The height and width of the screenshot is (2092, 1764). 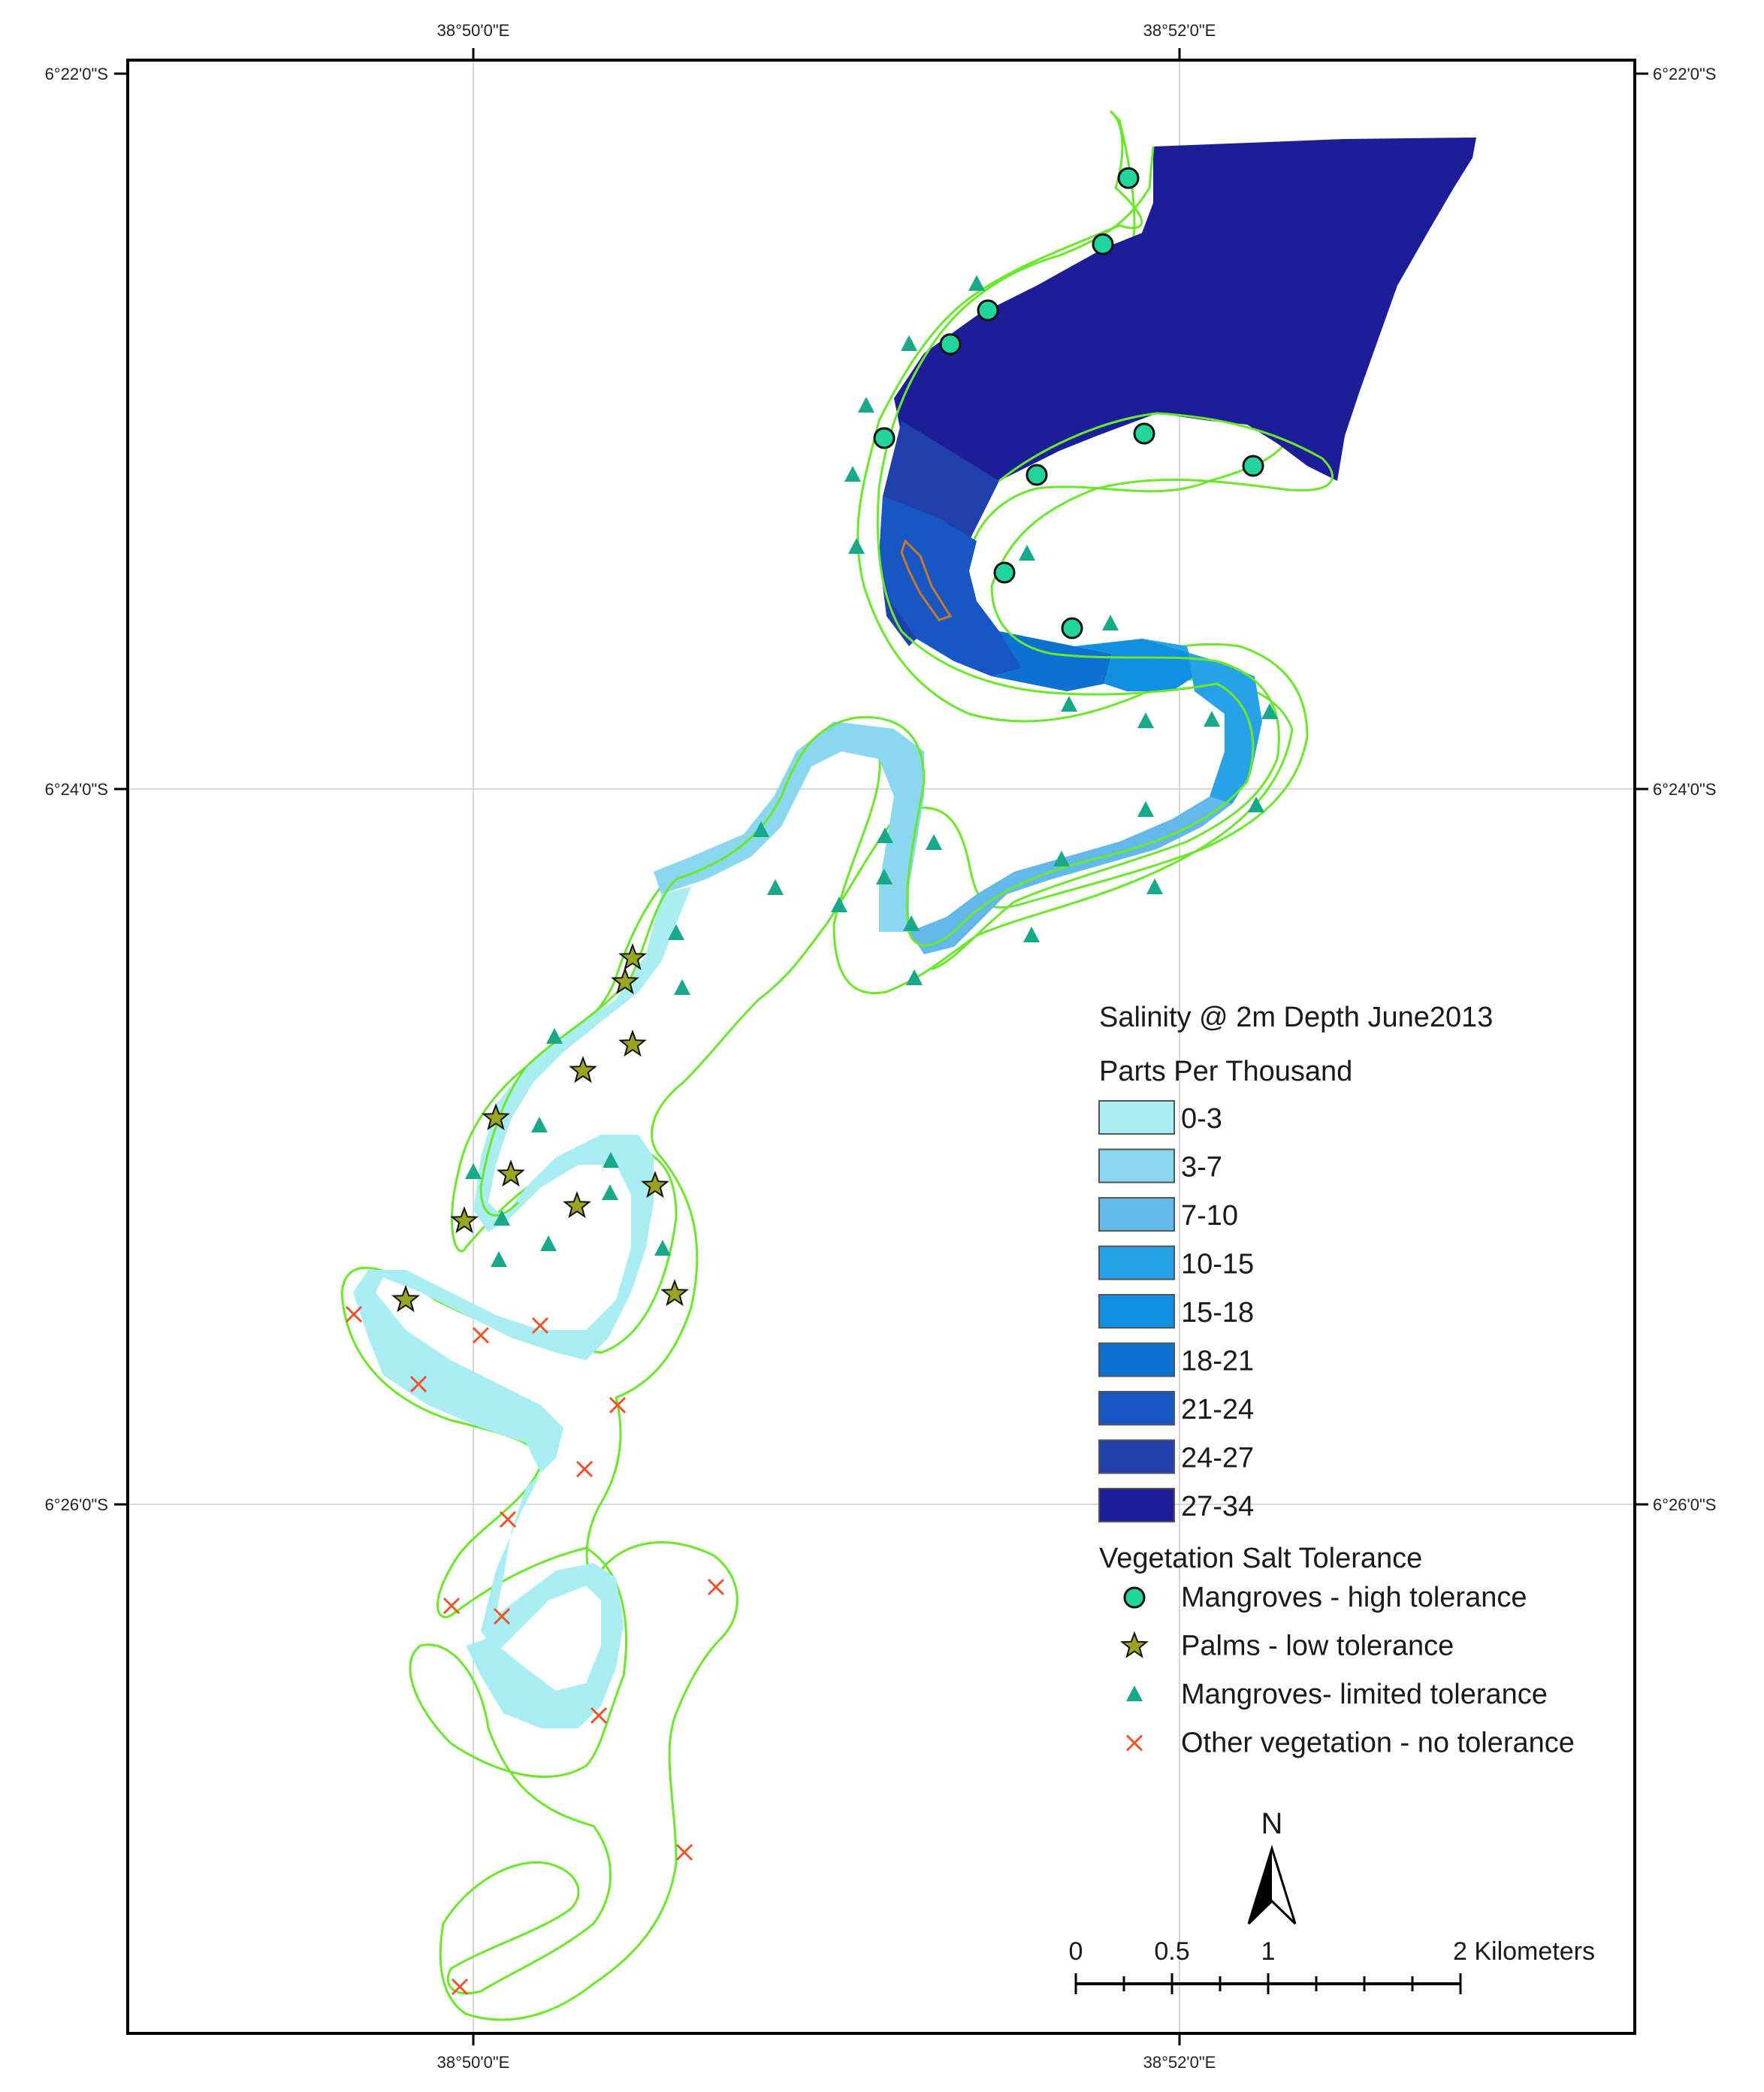 What do you see at coordinates (927, 580) in the screenshot?
I see `orange-outline-feature` at bounding box center [927, 580].